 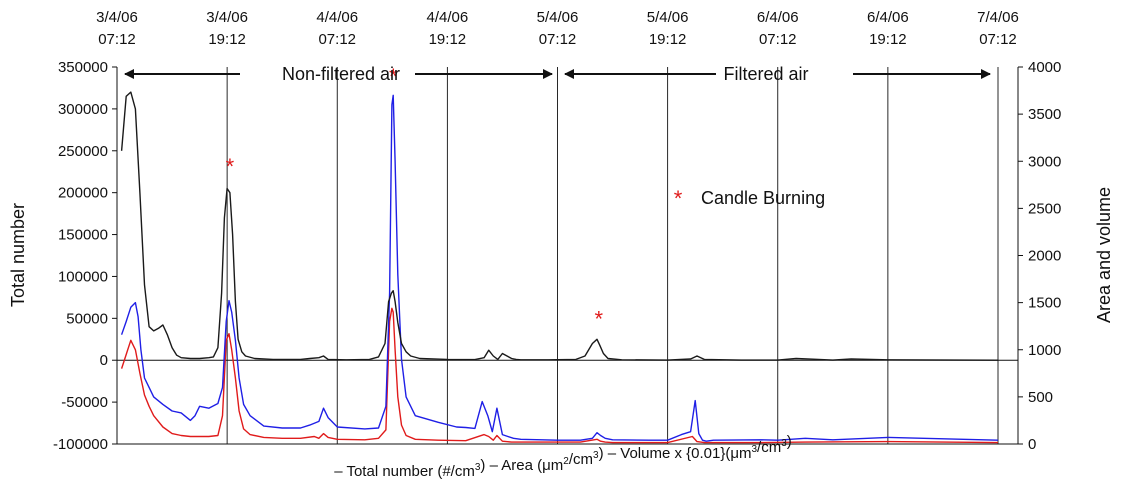 What do you see at coordinates (1044, 161) in the screenshot?
I see `right-tick-label: 3000` at bounding box center [1044, 161].